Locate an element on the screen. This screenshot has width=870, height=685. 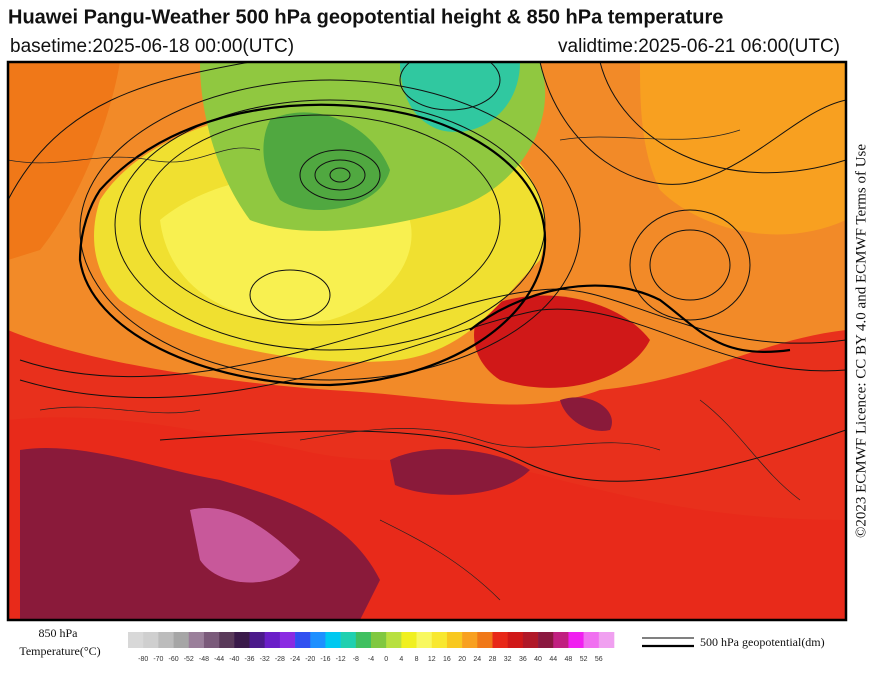
legend-label: 500 hPa geopotential(dm) is located at coordinates (762, 642).